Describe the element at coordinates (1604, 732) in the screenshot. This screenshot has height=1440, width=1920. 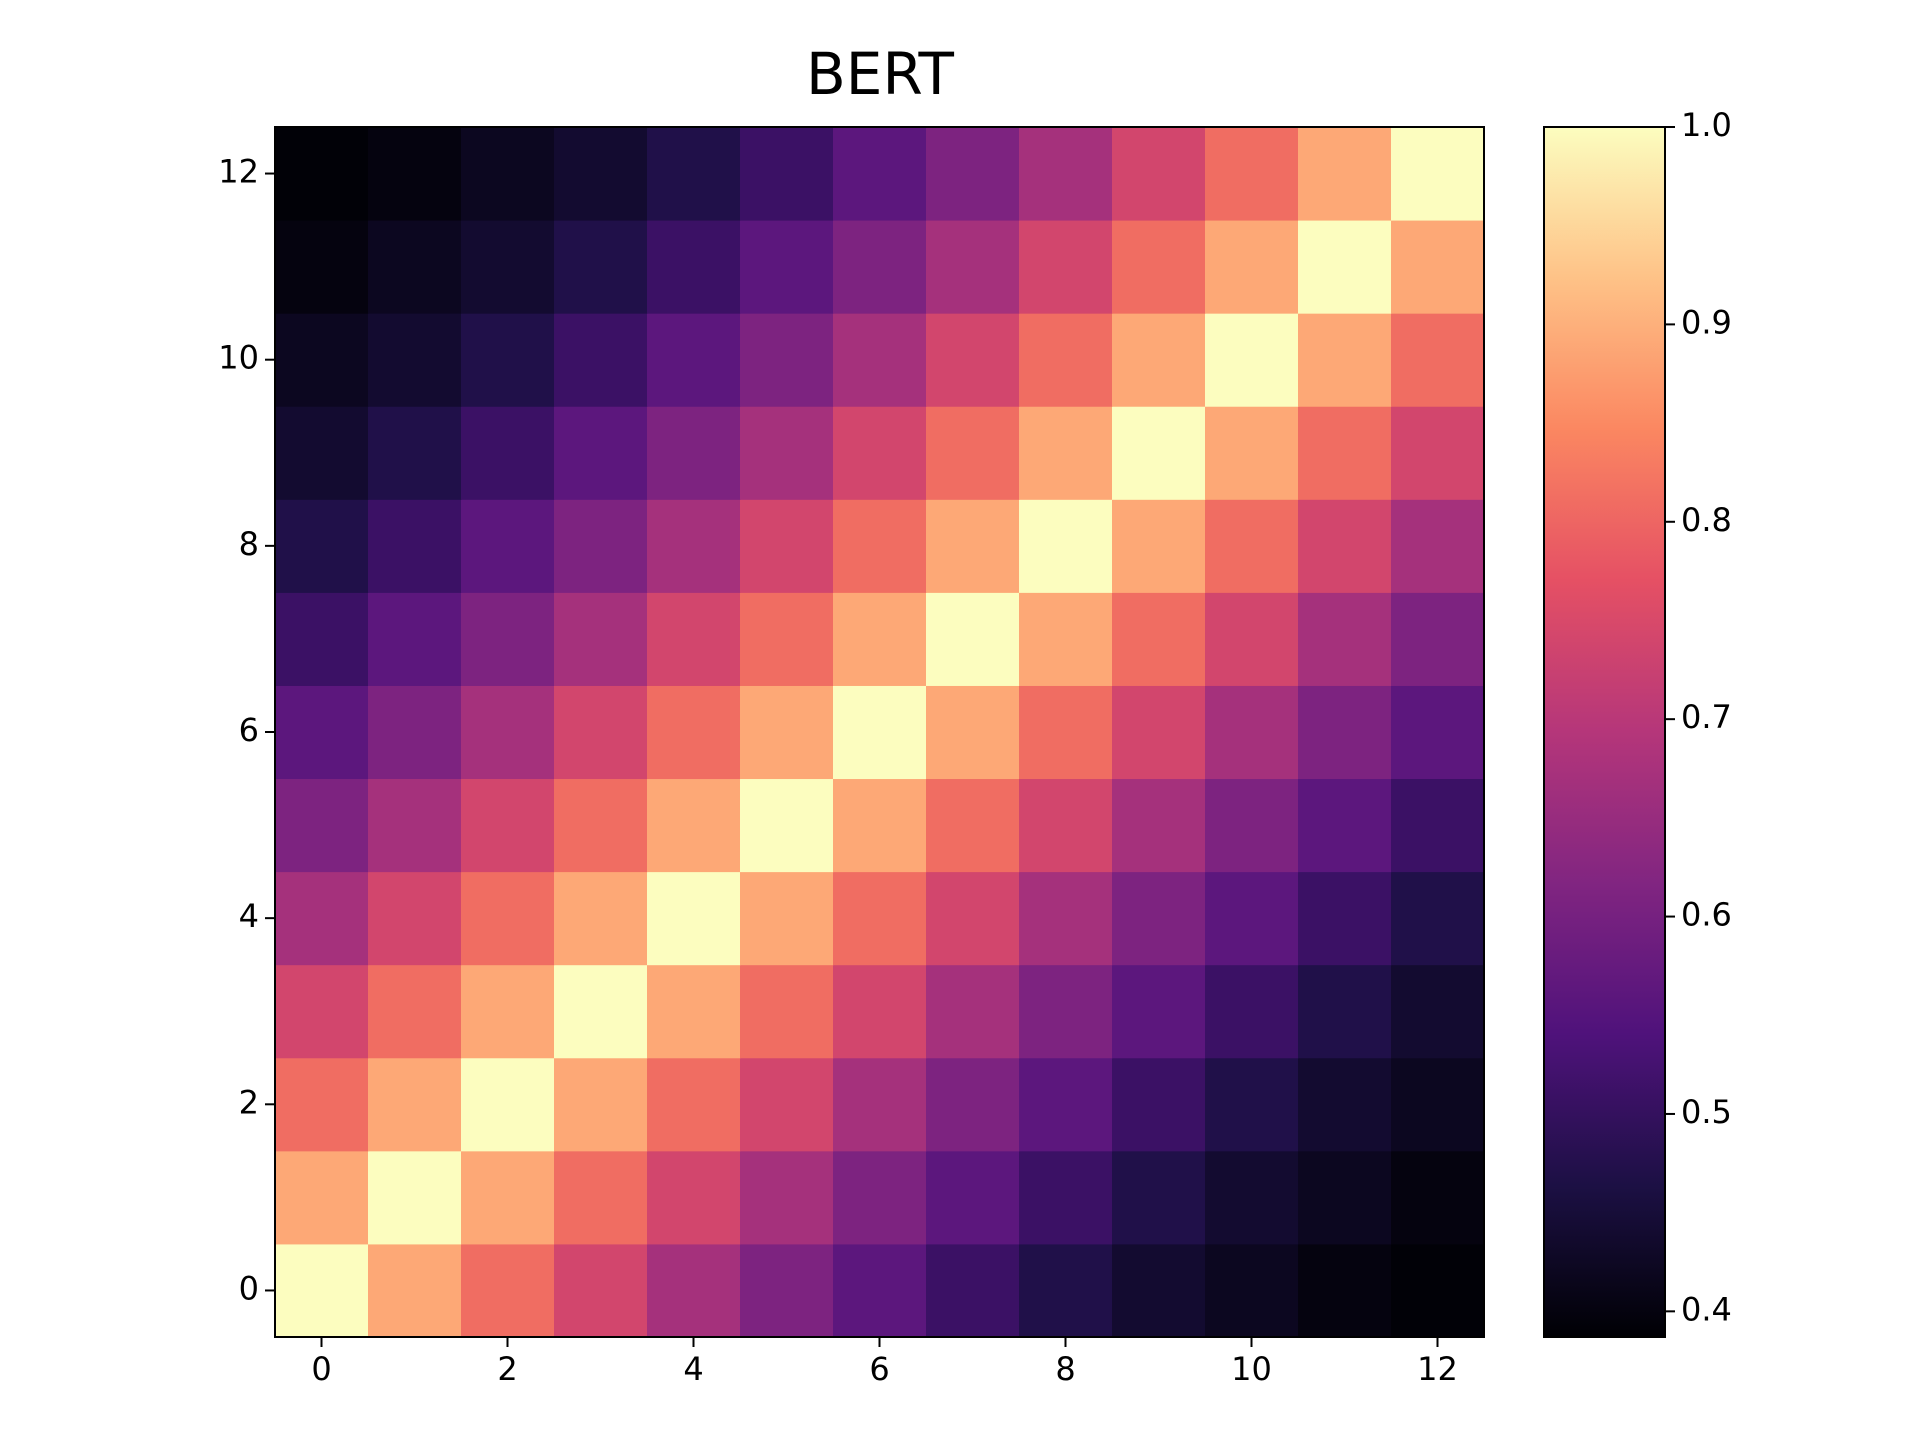
I see `colorbar` at that location.